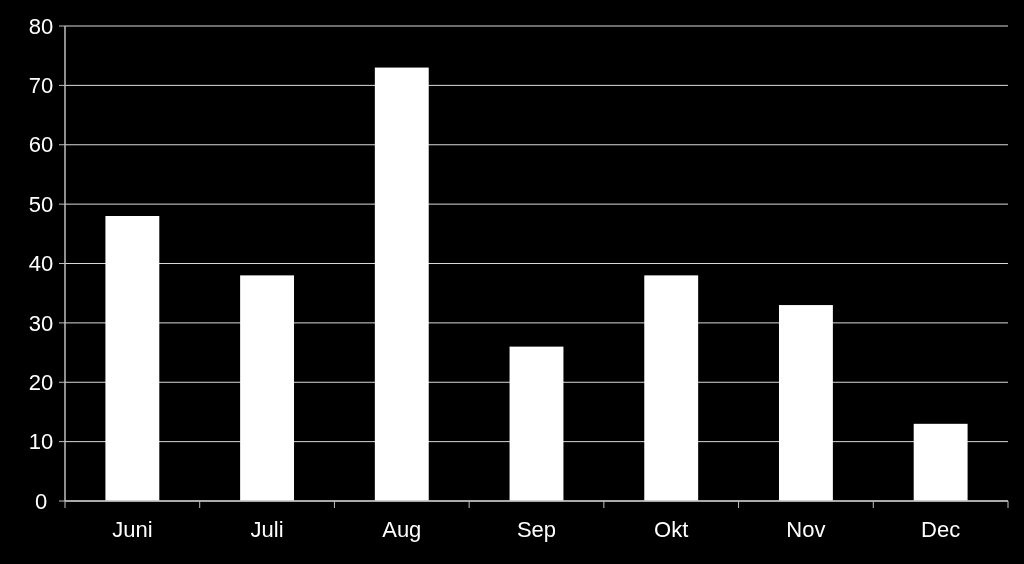 This screenshot has width=1024, height=564. What do you see at coordinates (41, 501) in the screenshot?
I see `y-tick-label: 0` at bounding box center [41, 501].